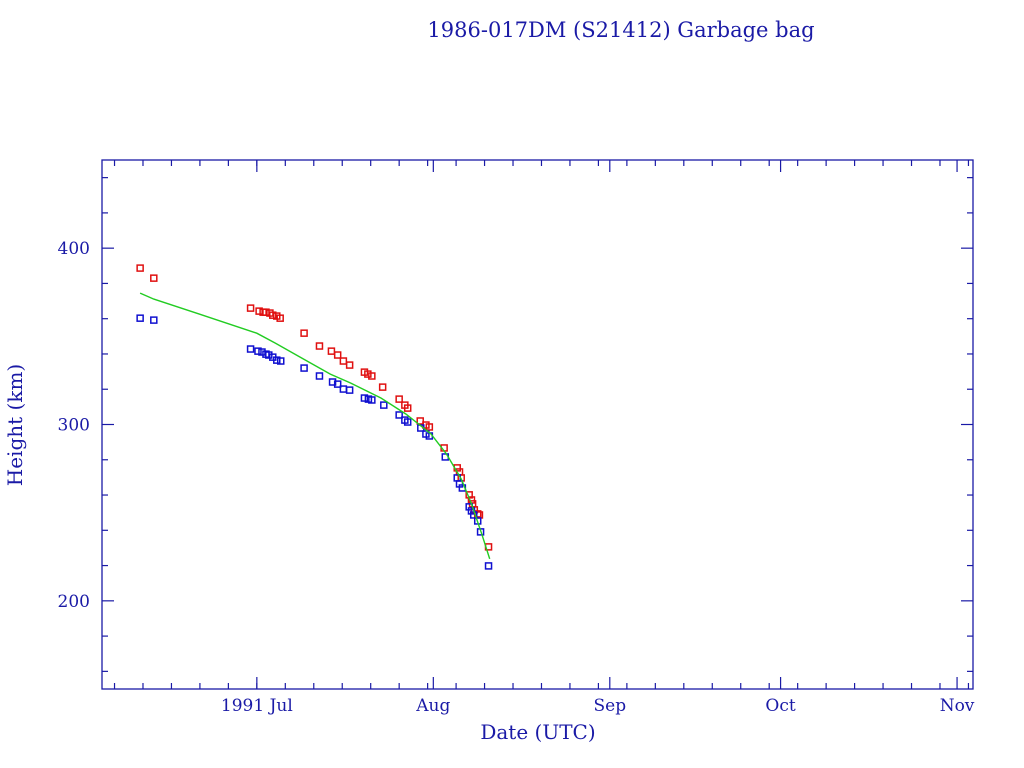 This screenshot has width=1024, height=768. What do you see at coordinates (957, 706) in the screenshot?
I see `x-tick-label: Nov` at bounding box center [957, 706].